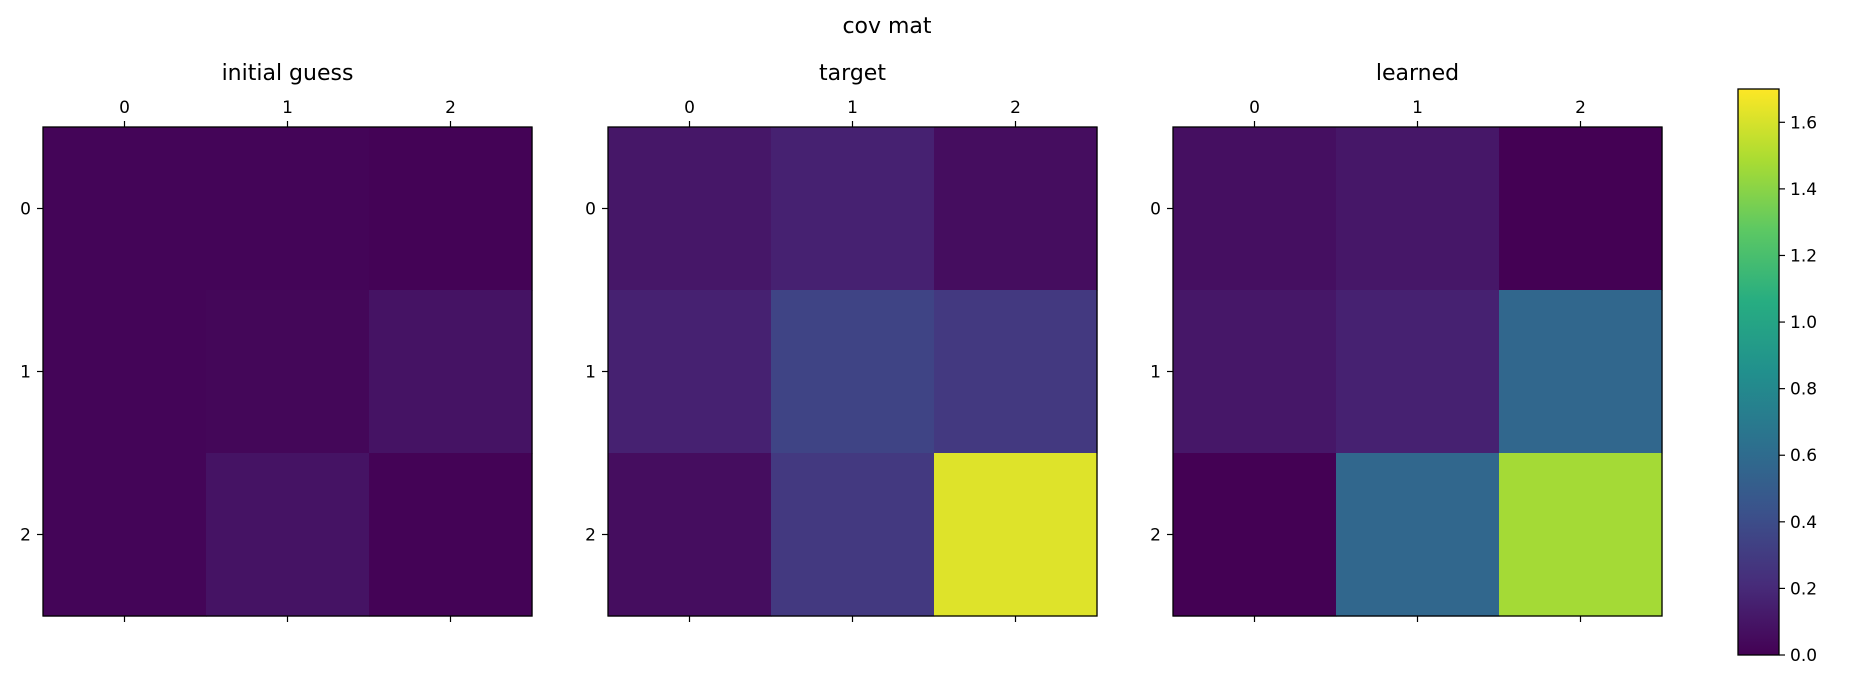  I want to click on colorbar-tick-label: 1.6, so click(1803, 123).